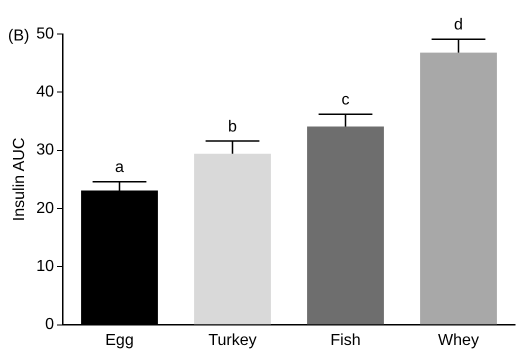  I want to click on y-tick-label: 50, so click(45, 33).